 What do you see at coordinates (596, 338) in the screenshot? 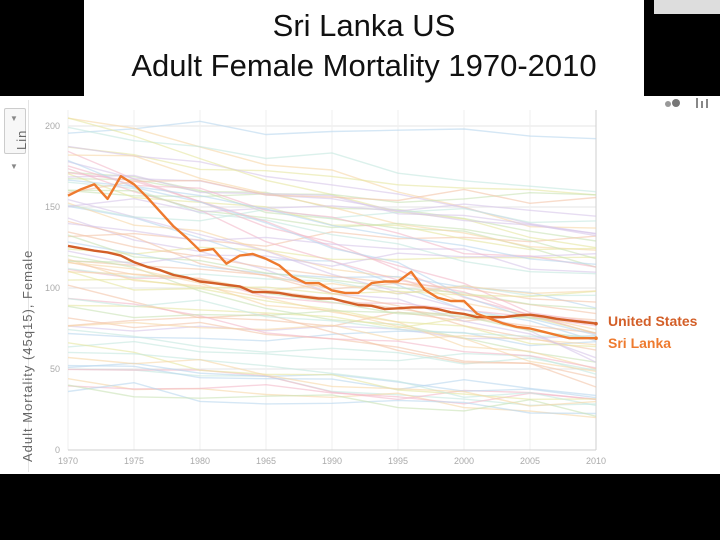
I see `series-end-point-sri-lanka` at bounding box center [596, 338].